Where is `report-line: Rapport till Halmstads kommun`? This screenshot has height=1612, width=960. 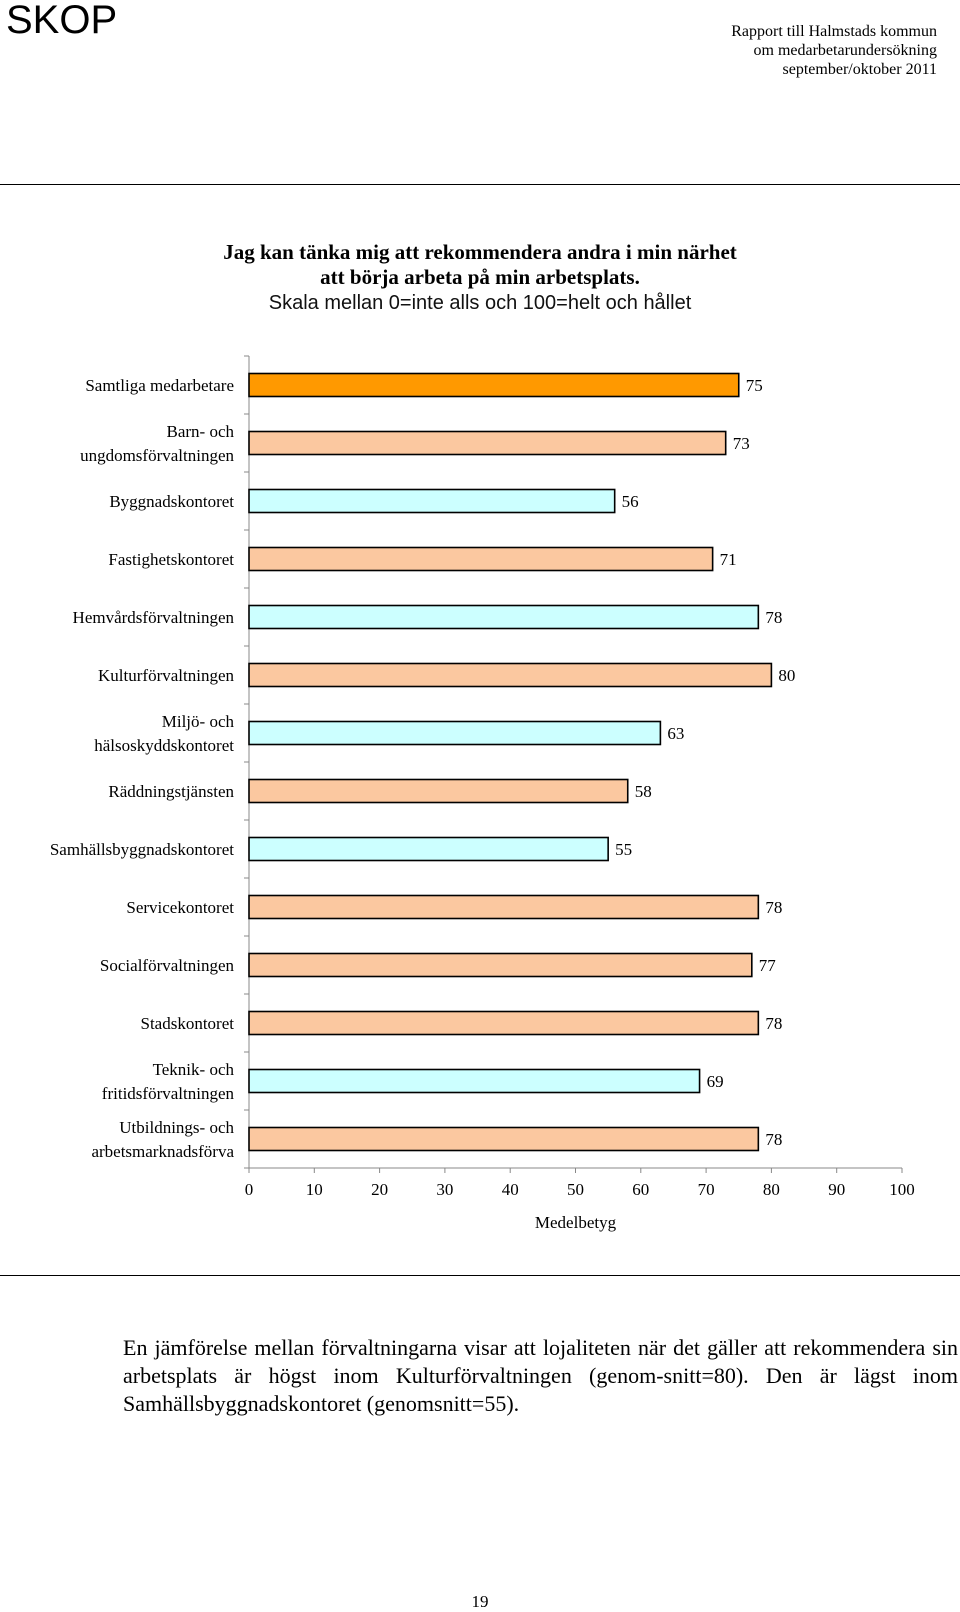
report-line: Rapport till Halmstads kommun is located at coordinates (834, 31).